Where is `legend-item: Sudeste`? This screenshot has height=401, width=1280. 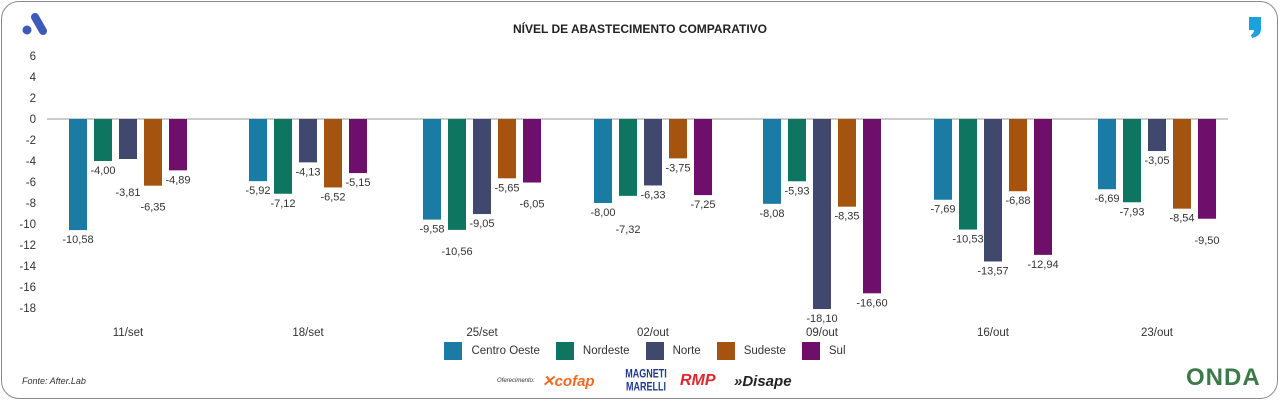 legend-item: Sudeste is located at coordinates (751, 351).